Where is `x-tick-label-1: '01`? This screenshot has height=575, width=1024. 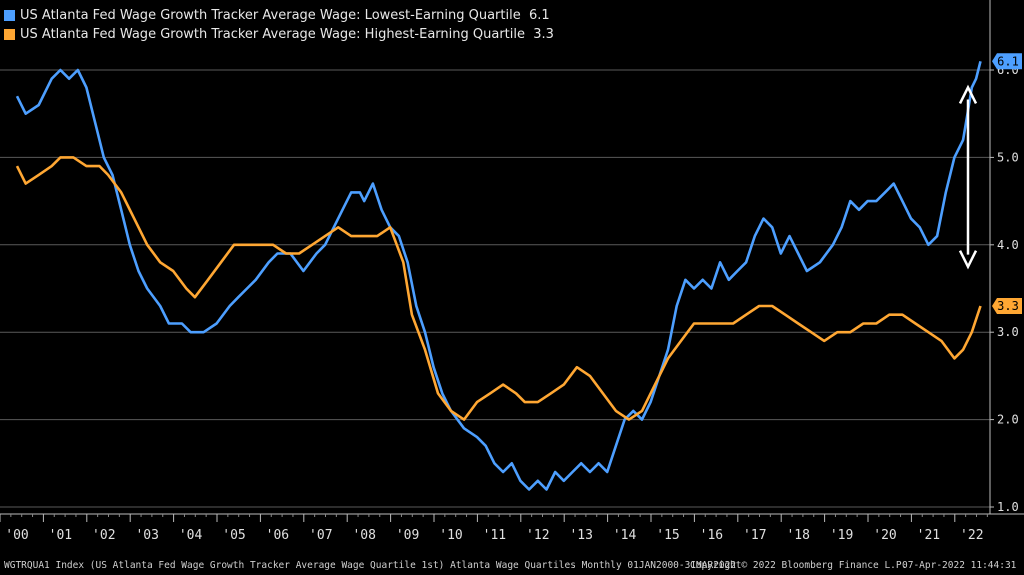 x-tick-label-1: '01 is located at coordinates (60, 535).